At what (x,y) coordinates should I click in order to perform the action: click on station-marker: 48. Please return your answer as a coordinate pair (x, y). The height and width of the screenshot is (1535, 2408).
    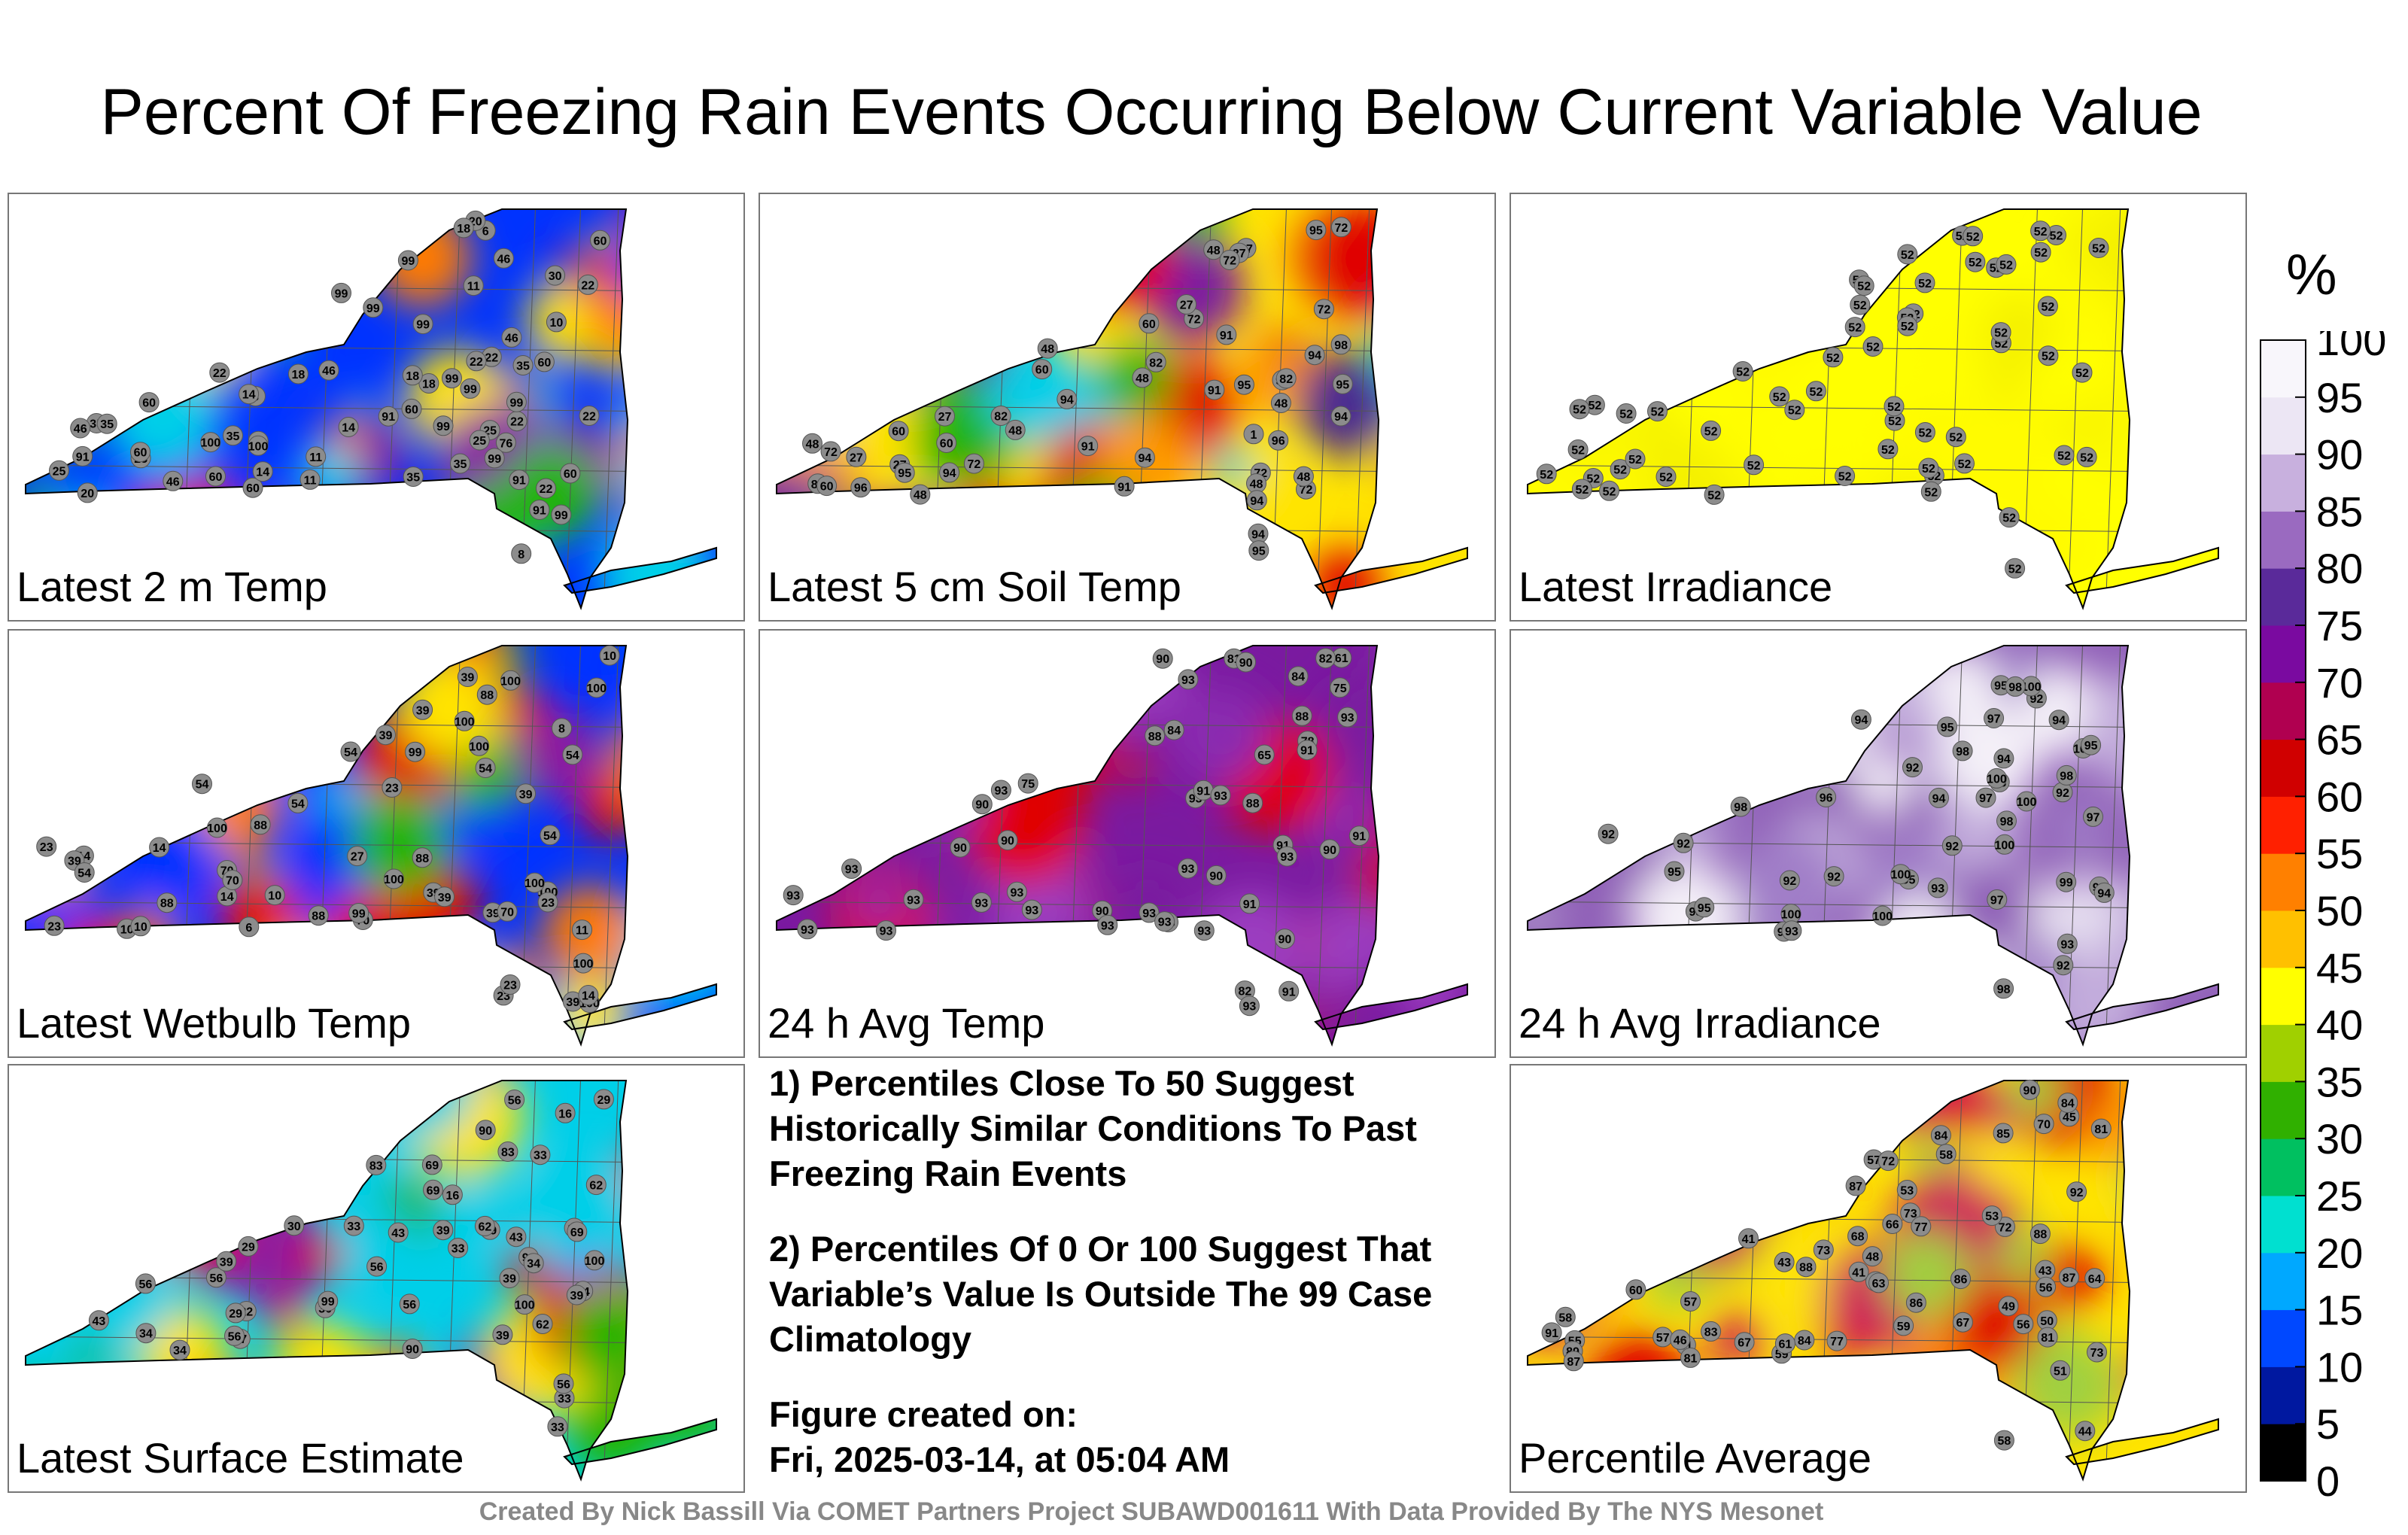
    Looking at the image, I should click on (1015, 429).